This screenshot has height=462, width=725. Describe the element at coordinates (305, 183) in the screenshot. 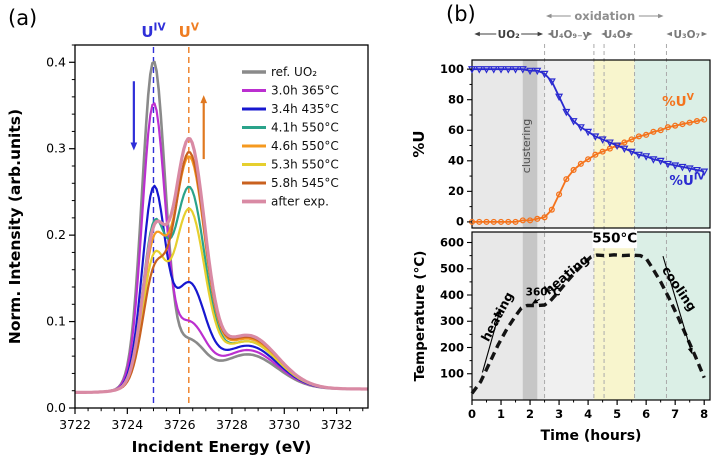

I see `legend-label: 5.8h 545°C` at that location.